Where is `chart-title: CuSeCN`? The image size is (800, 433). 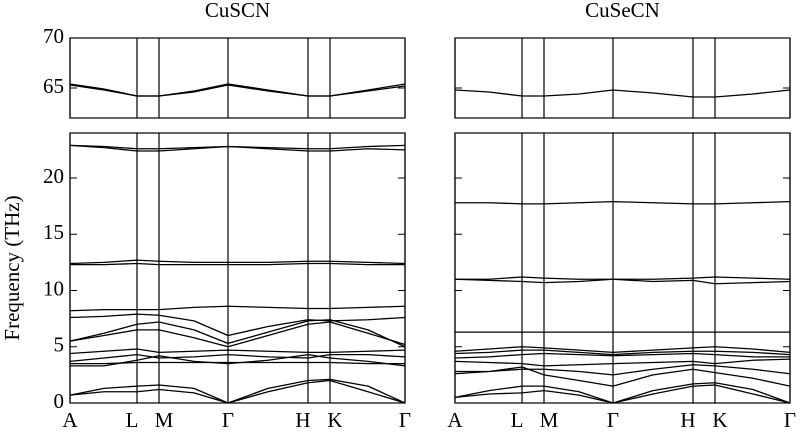 chart-title: CuSeCN is located at coordinates (622, 11).